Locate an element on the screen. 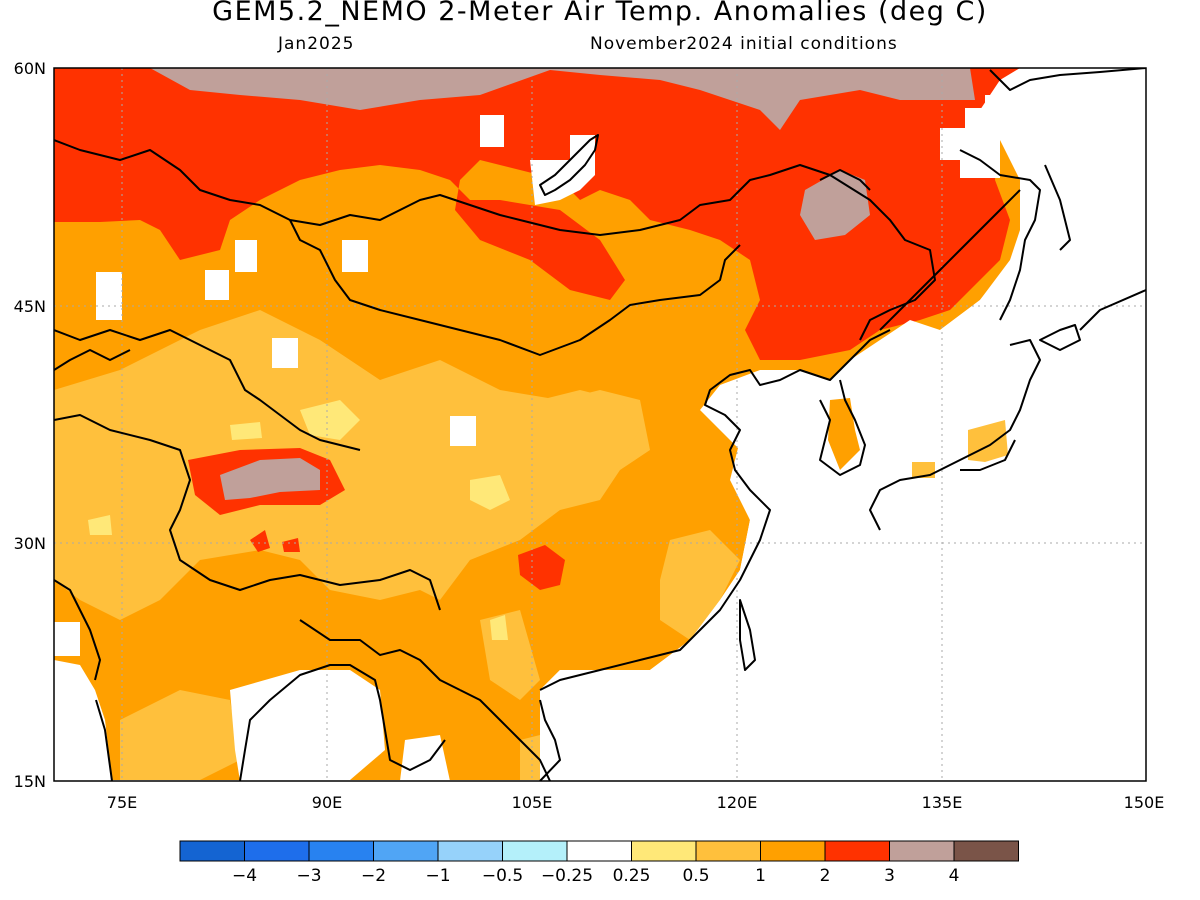 This screenshot has height=900, width=1200. lon-tick-label: 135E is located at coordinates (942, 802).